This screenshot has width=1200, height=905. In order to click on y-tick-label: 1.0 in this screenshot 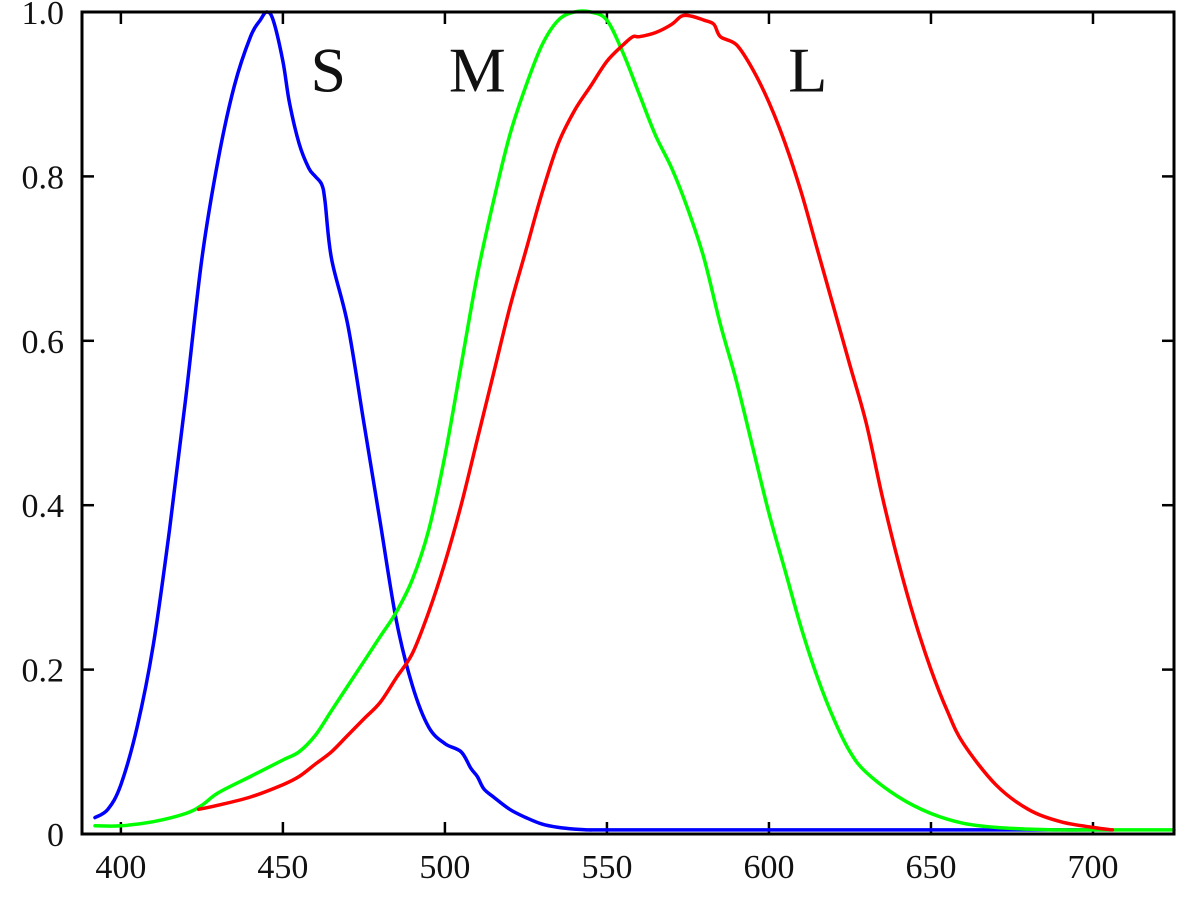, I will do `click(43, 16)`.